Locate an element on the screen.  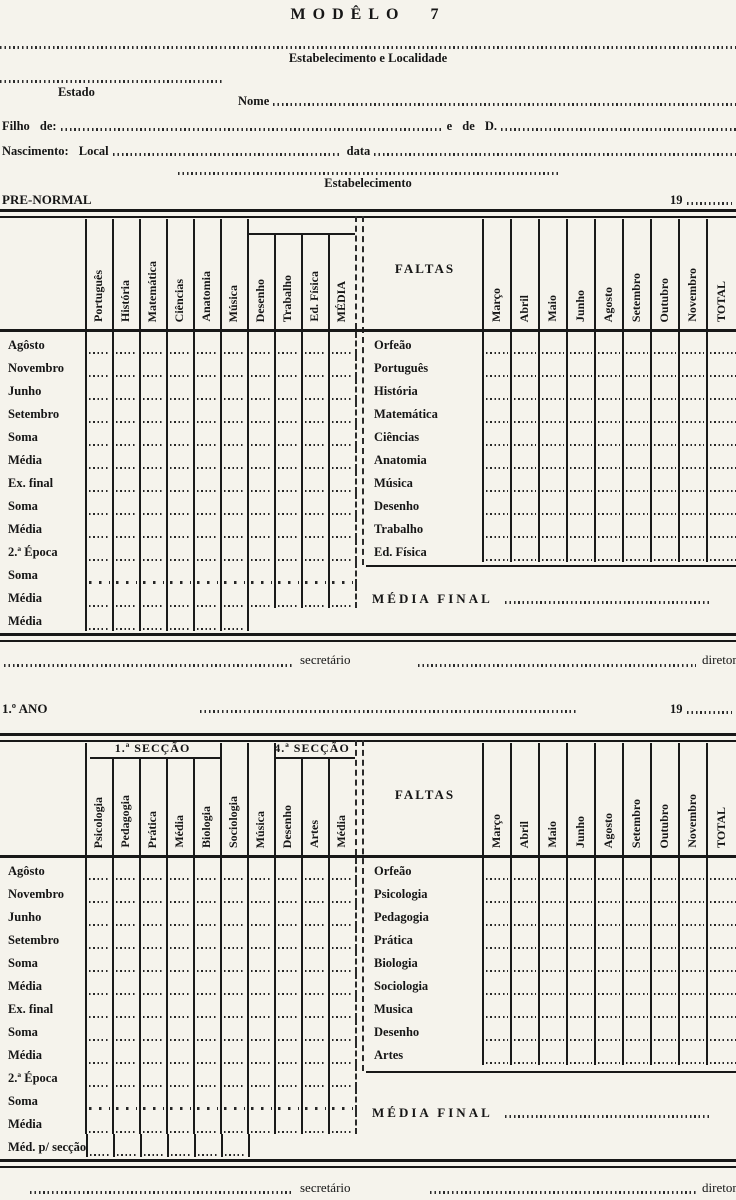
faltas-row-label: História is located at coordinates (396, 390).